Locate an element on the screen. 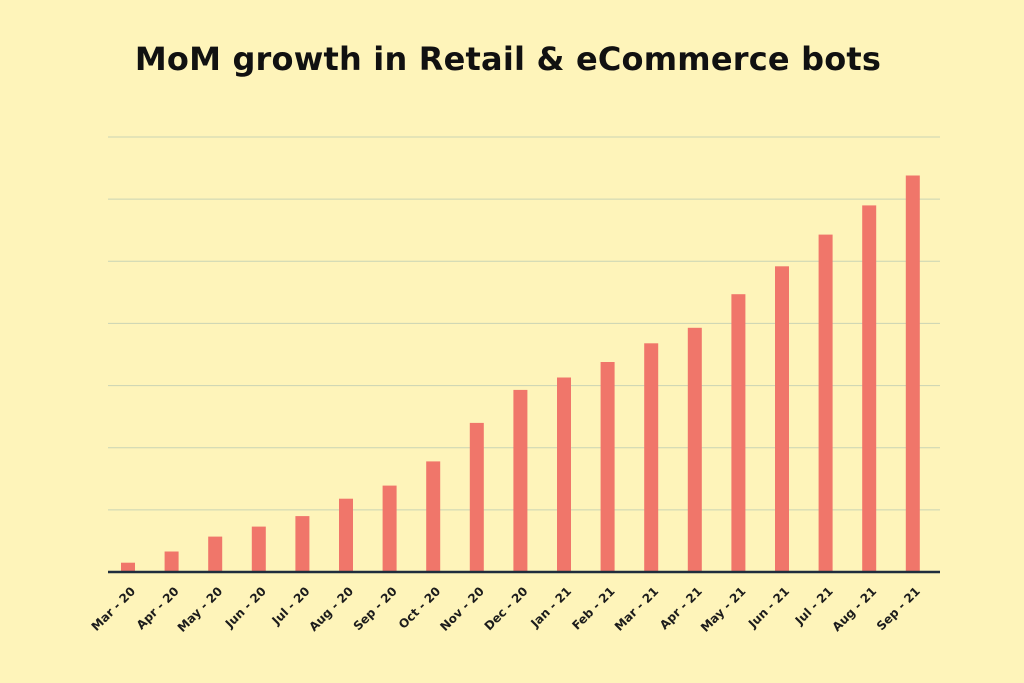  x-tick-label: Dec - 20 is located at coordinates (506, 608).